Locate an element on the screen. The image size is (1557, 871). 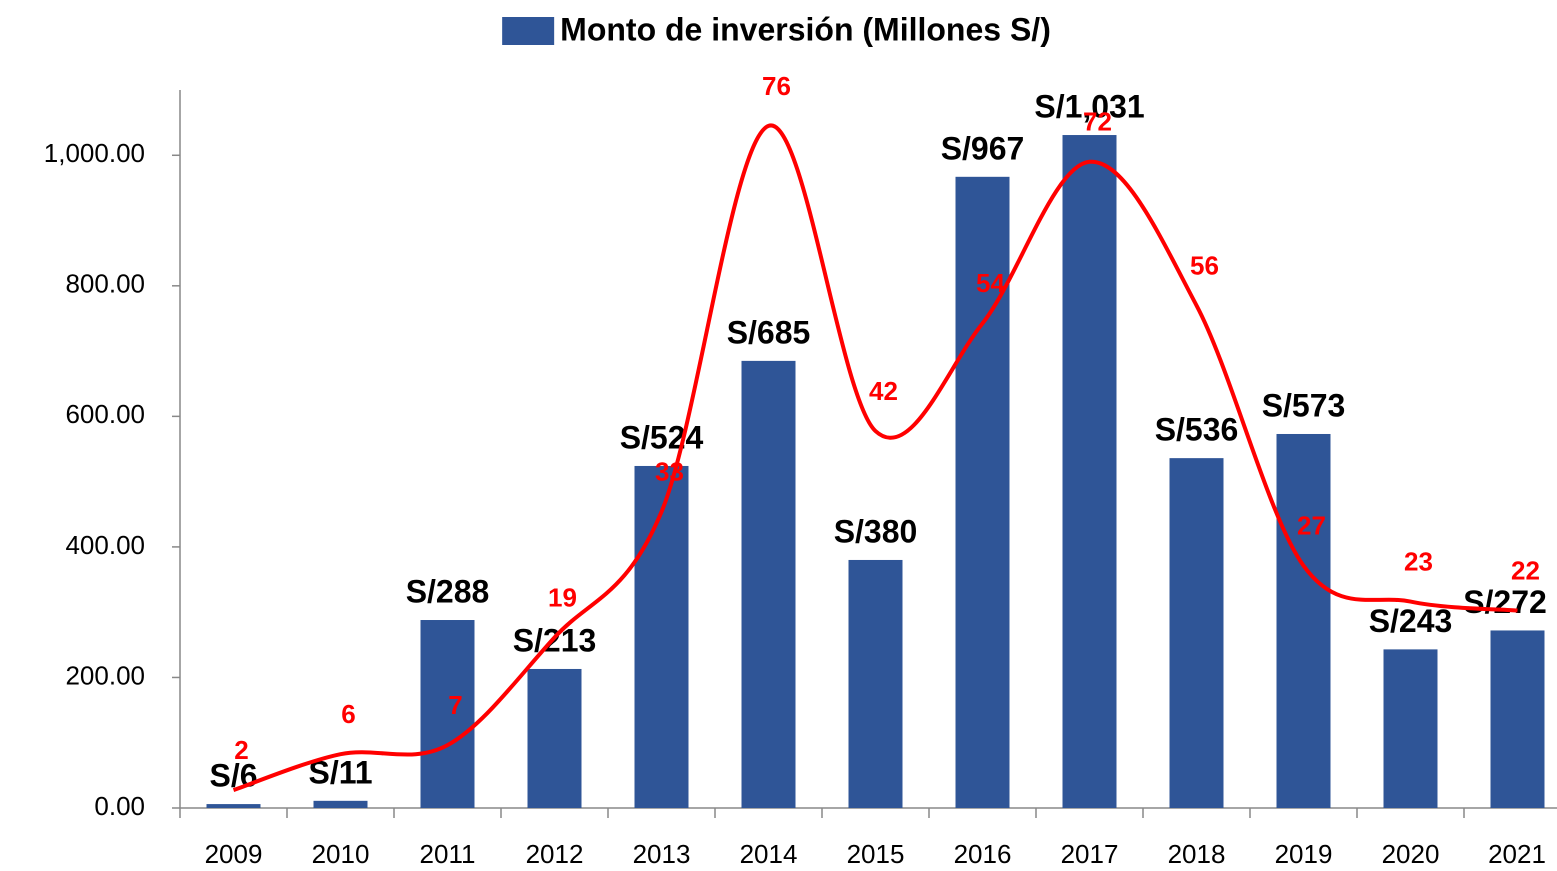
x-tick-label: 2012 is located at coordinates (555, 854).